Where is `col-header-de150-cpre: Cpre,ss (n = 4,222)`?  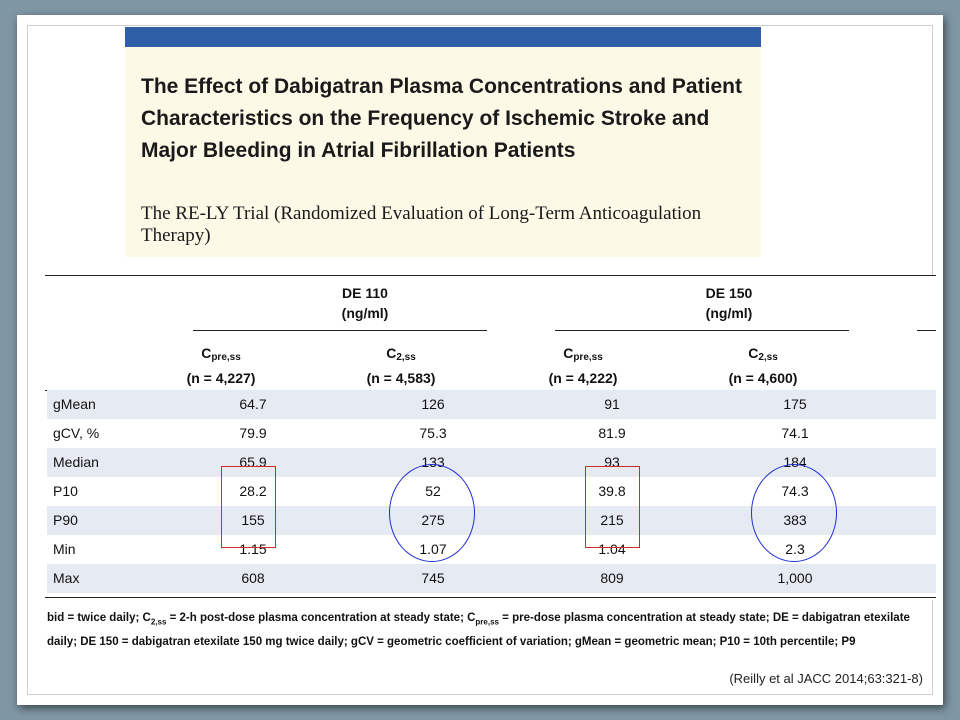
col-header-de150-cpre: Cpre,ss (n = 4,222) is located at coordinates (583, 365).